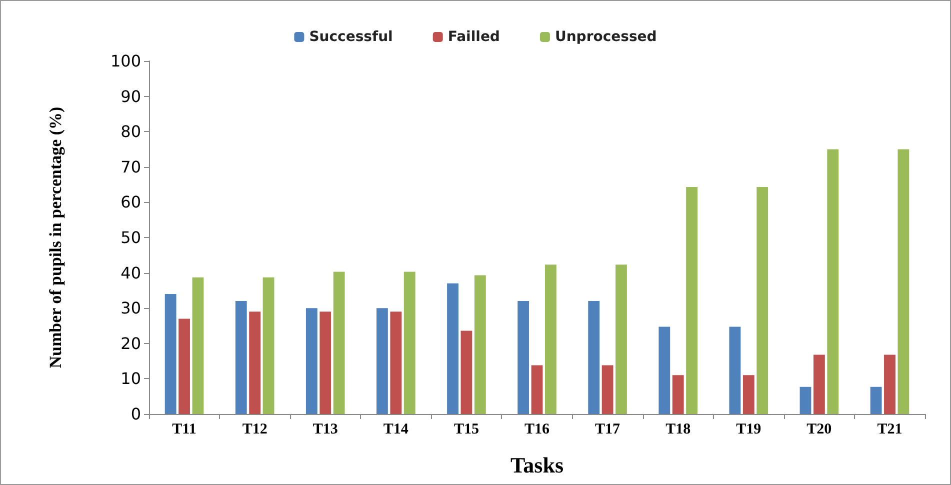 The image size is (951, 485). I want to click on y-tick-label: 100, so click(125, 61).